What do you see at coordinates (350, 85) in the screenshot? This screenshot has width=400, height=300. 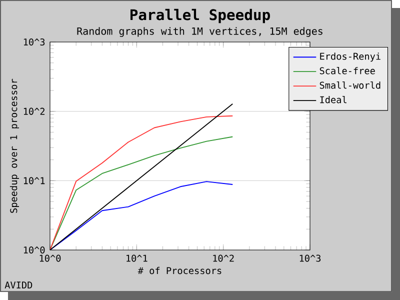 I see `legend-label: Small-world` at bounding box center [350, 85].